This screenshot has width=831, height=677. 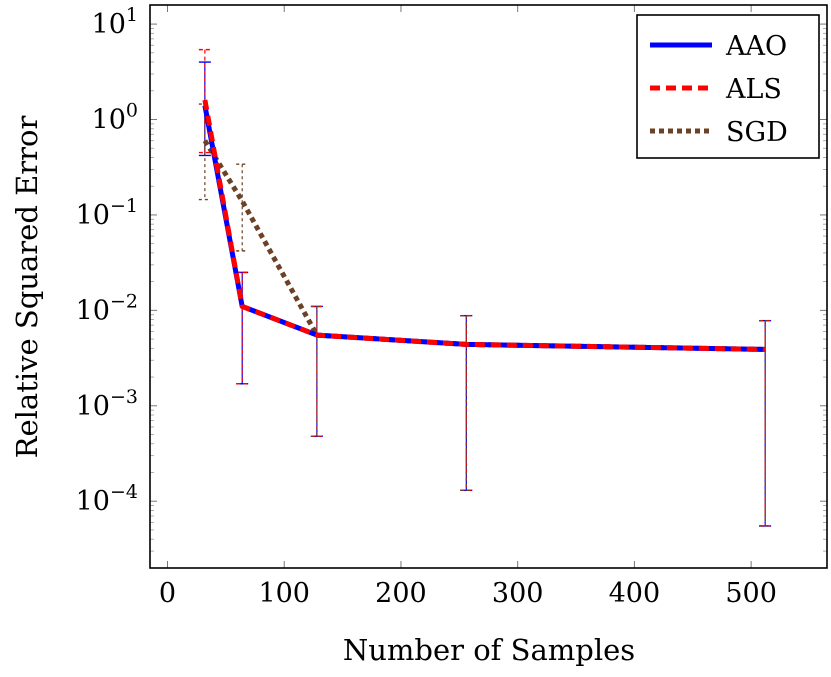 What do you see at coordinates (489, 650) in the screenshot?
I see `x-axis-label: Number of Samples` at bounding box center [489, 650].